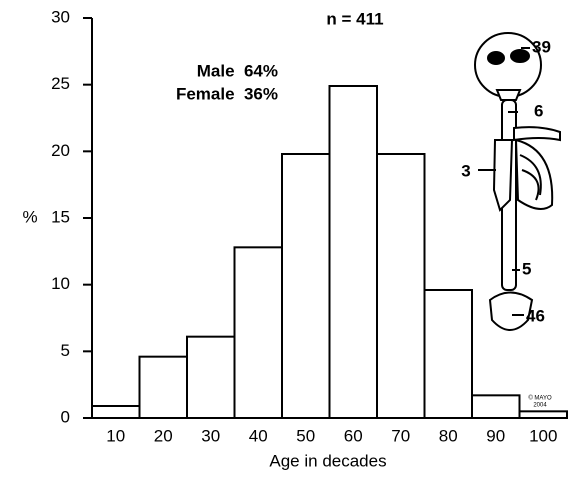 The image size is (570, 478). I want to click on skeleton-label: 5, so click(526, 268).